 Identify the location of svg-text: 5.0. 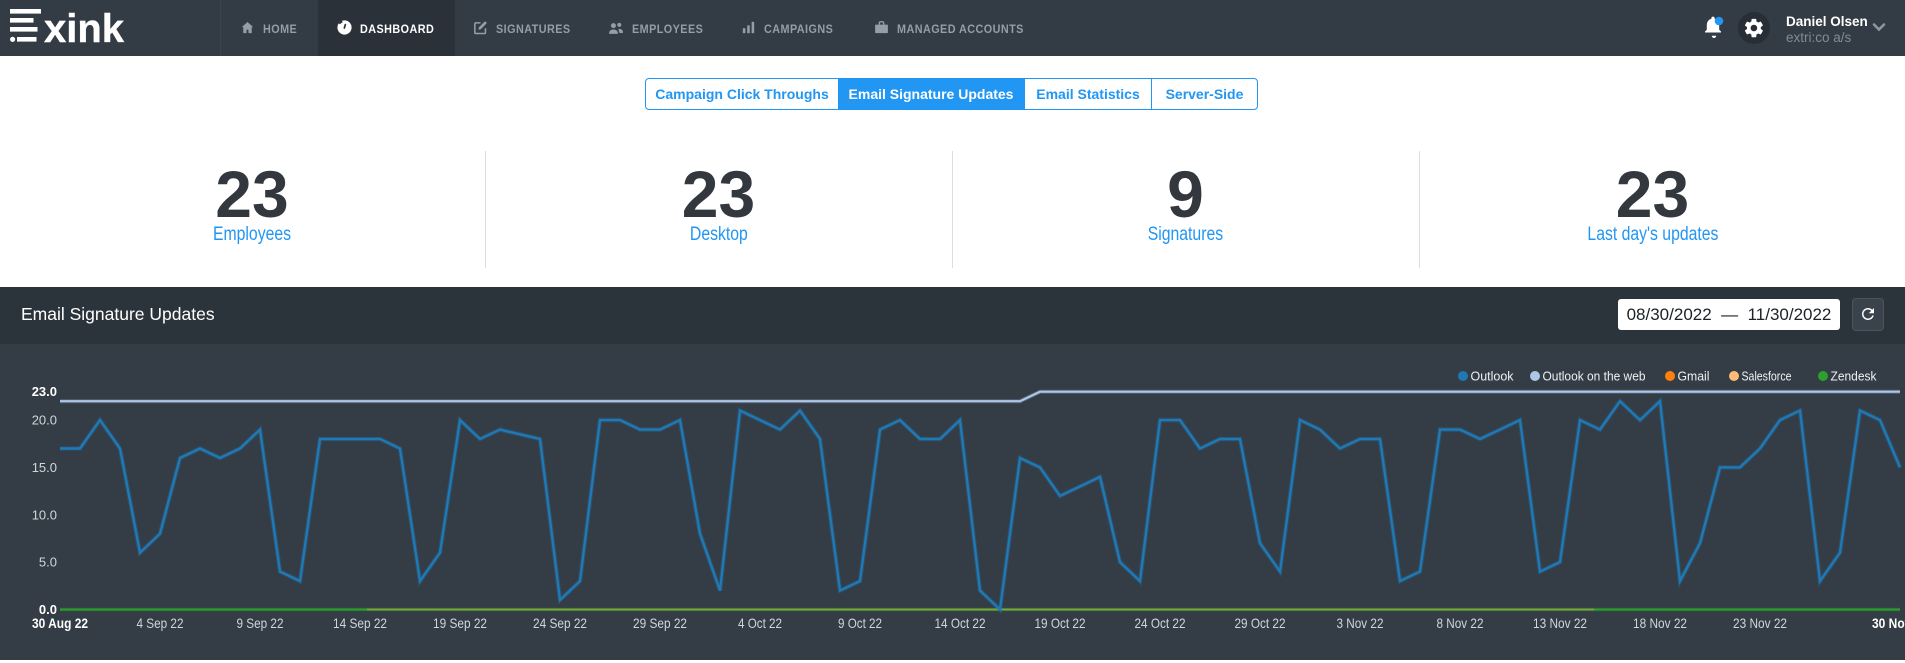
(48, 562).